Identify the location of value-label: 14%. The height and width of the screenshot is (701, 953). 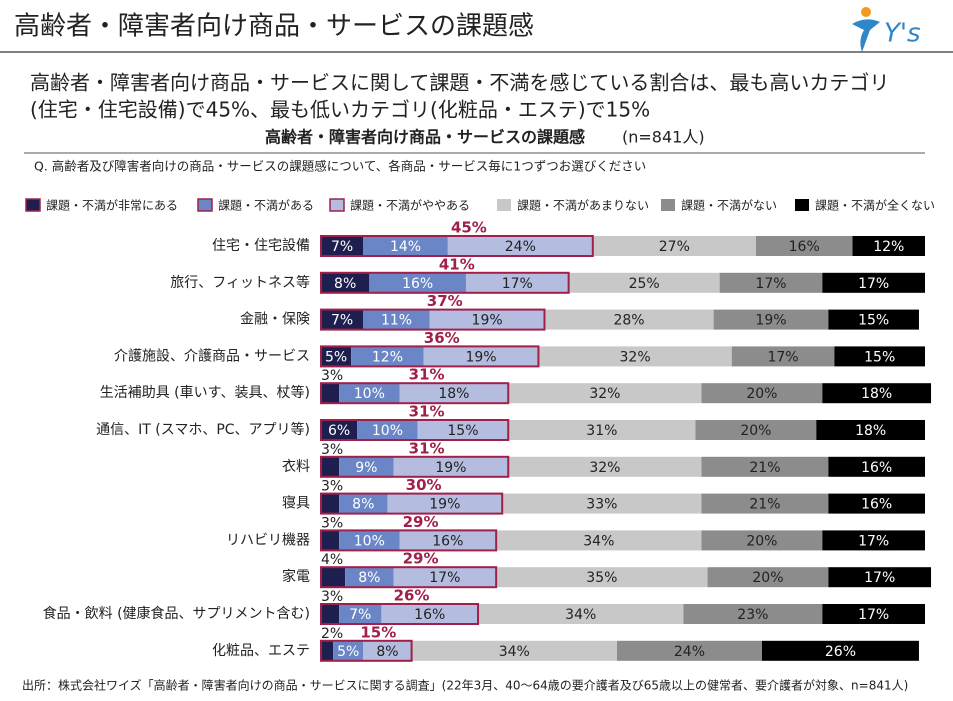
(405, 247).